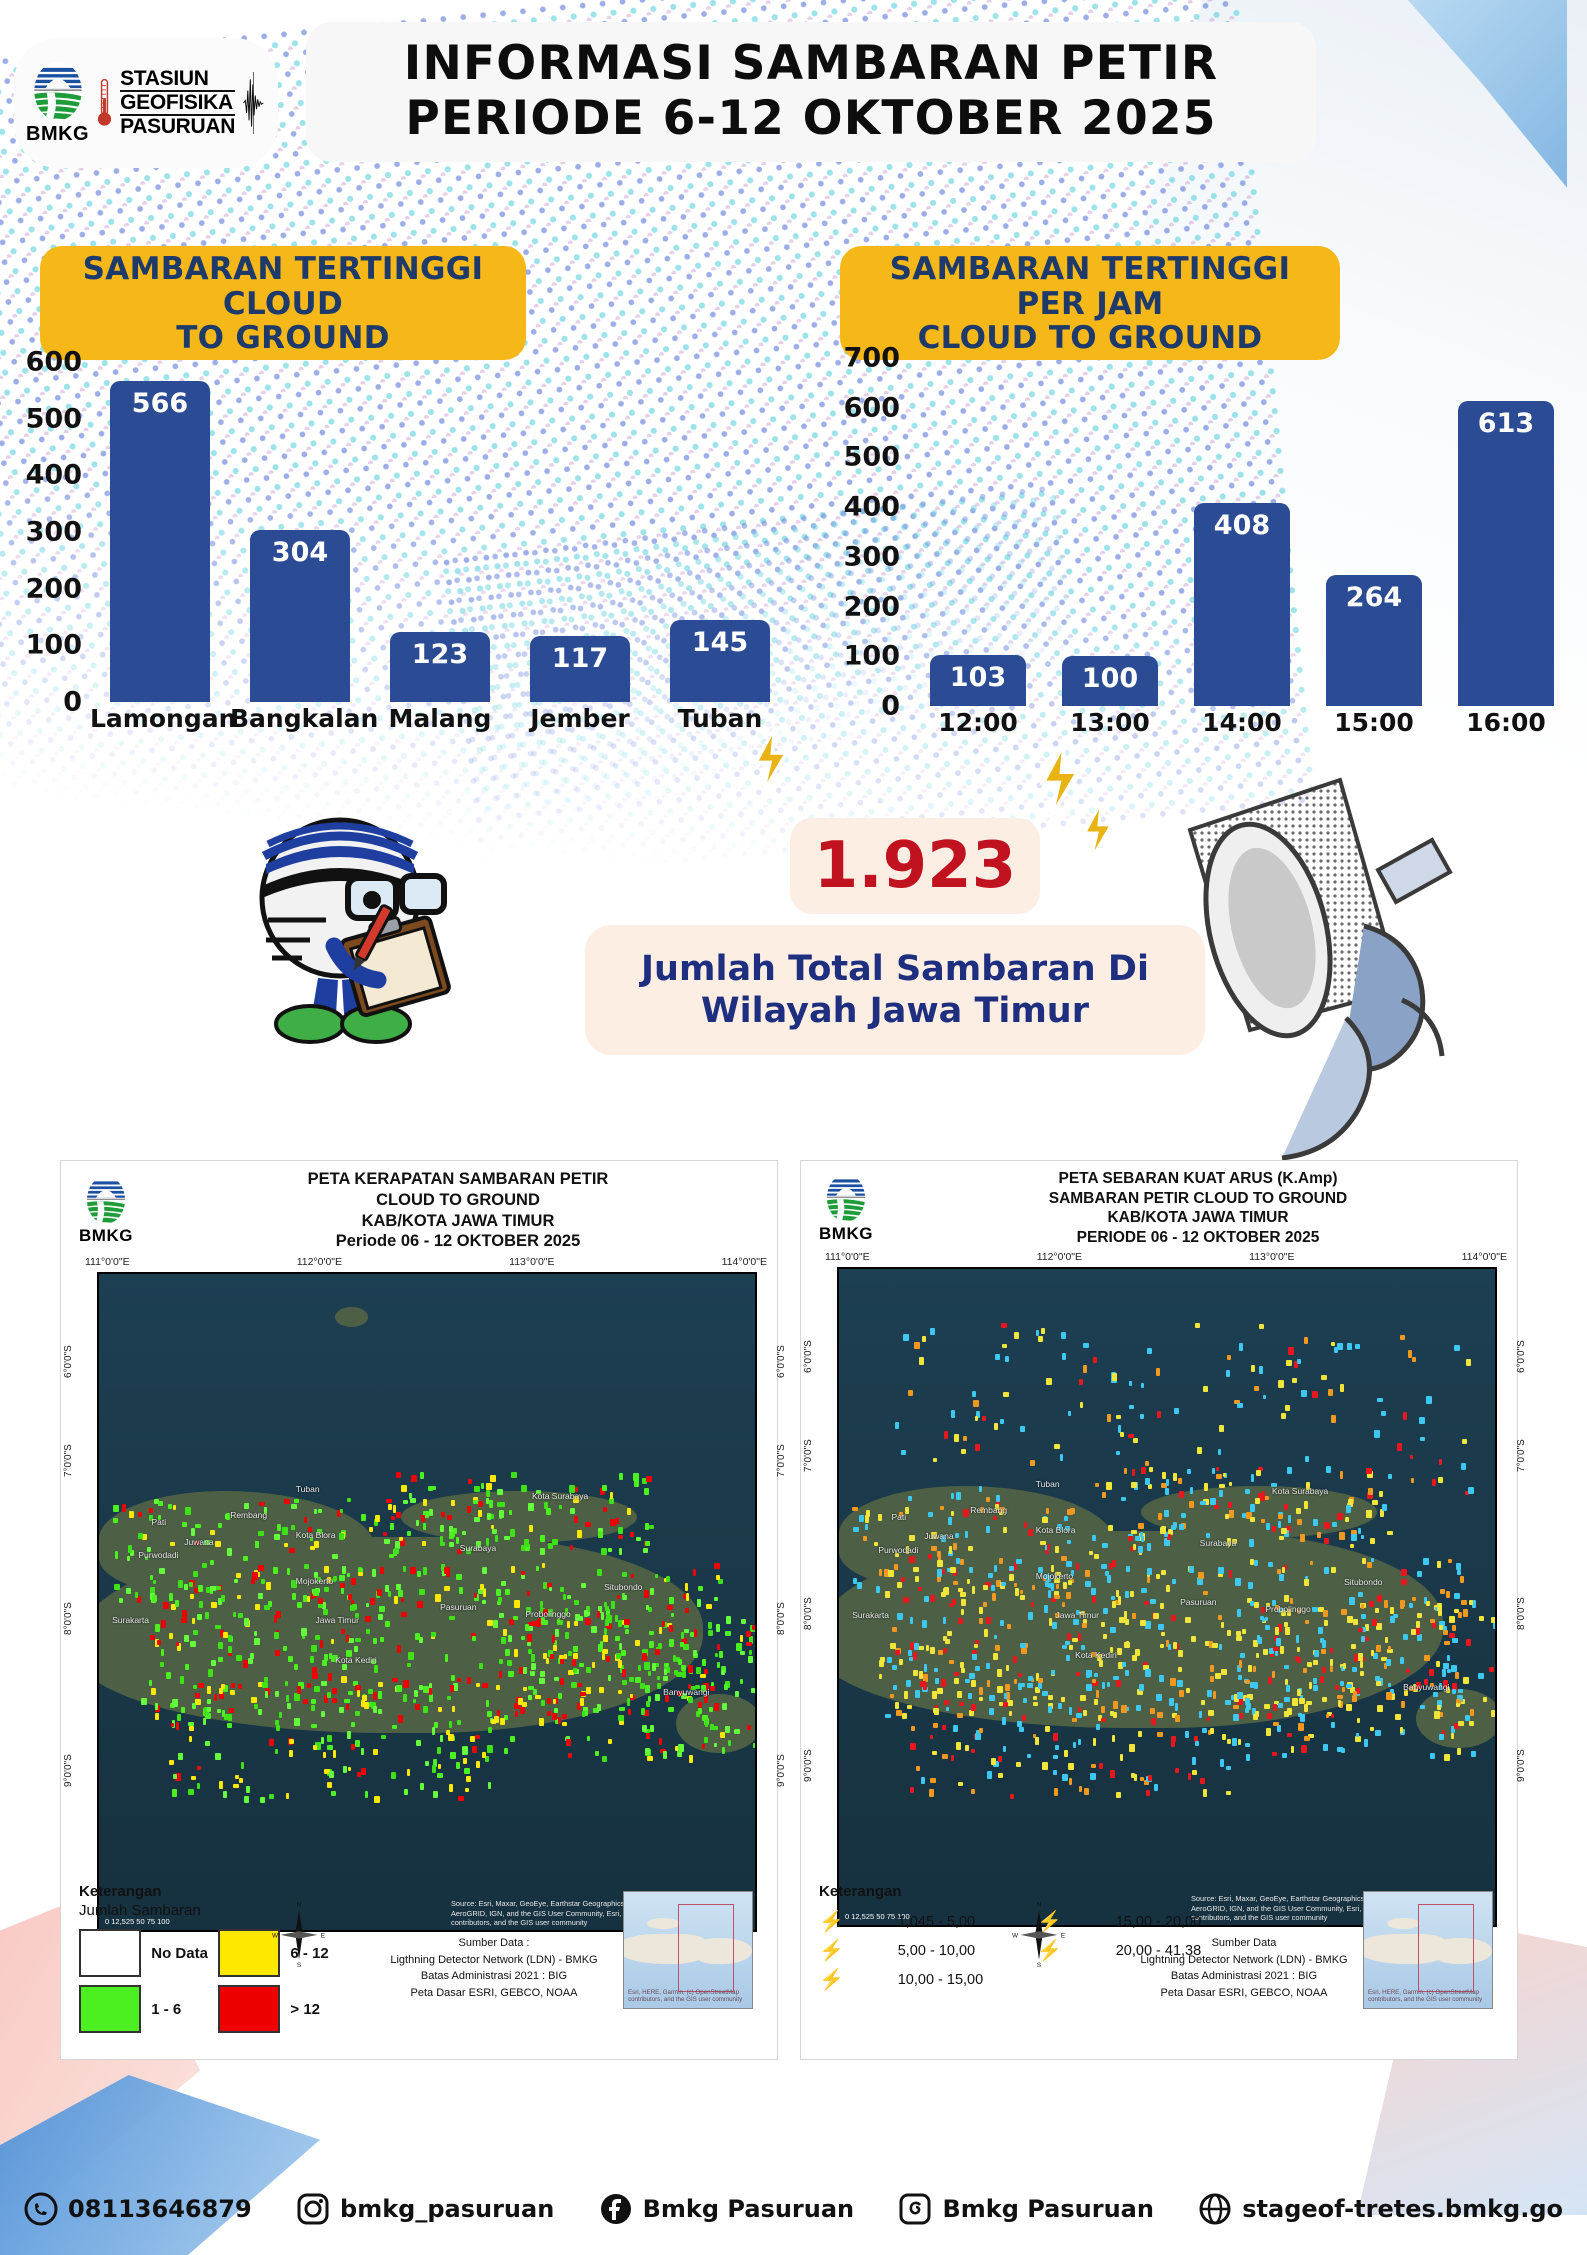 The width and height of the screenshot is (1587, 2255). What do you see at coordinates (1484, 1257) in the screenshot?
I see `lon-tick-3: 114°0'0"E` at bounding box center [1484, 1257].